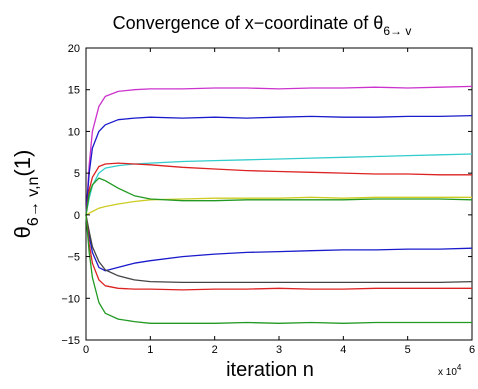  Describe the element at coordinates (33, 202) in the screenshot. I see `ylabel-subscript: 6→ v,n` at that location.